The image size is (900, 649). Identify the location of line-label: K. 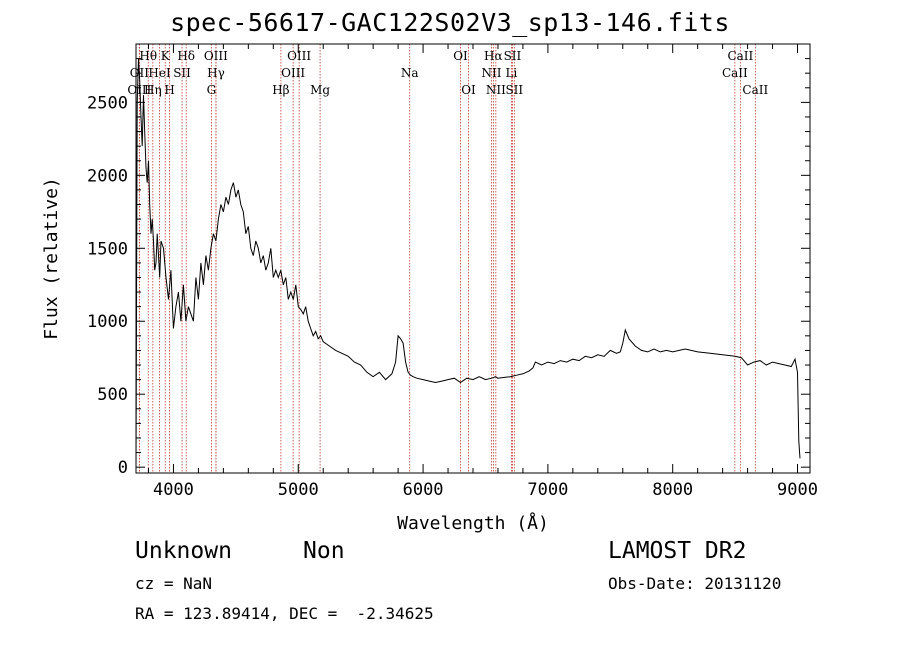
(166, 56).